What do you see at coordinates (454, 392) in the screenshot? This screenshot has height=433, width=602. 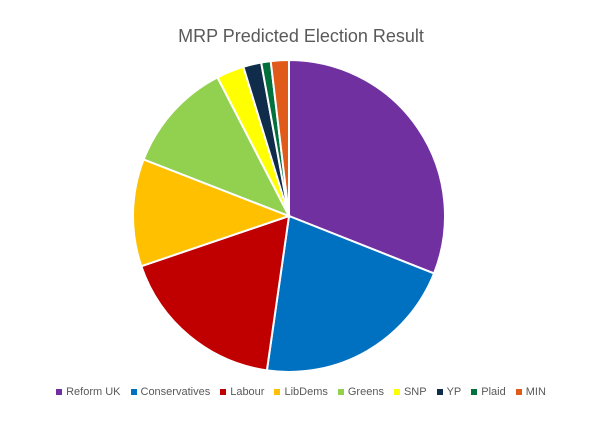 I see `legend-label: YP` at bounding box center [454, 392].